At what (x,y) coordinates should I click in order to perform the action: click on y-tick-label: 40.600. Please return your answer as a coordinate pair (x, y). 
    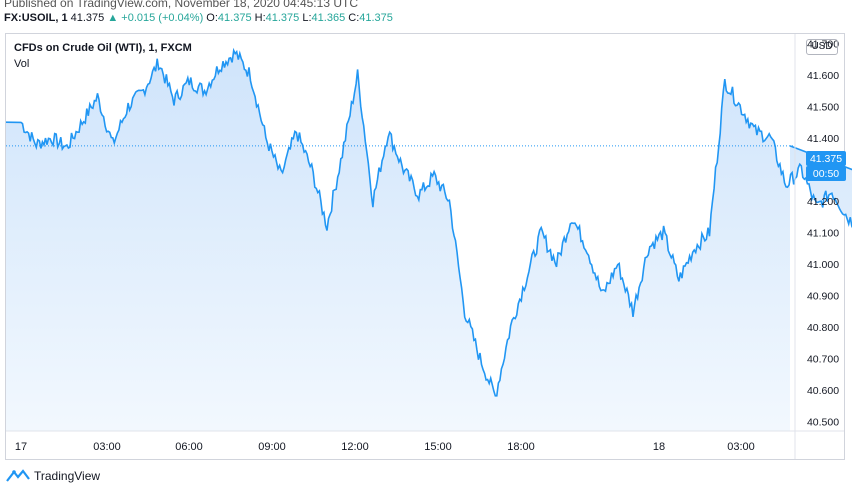
    Looking at the image, I should click on (823, 391).